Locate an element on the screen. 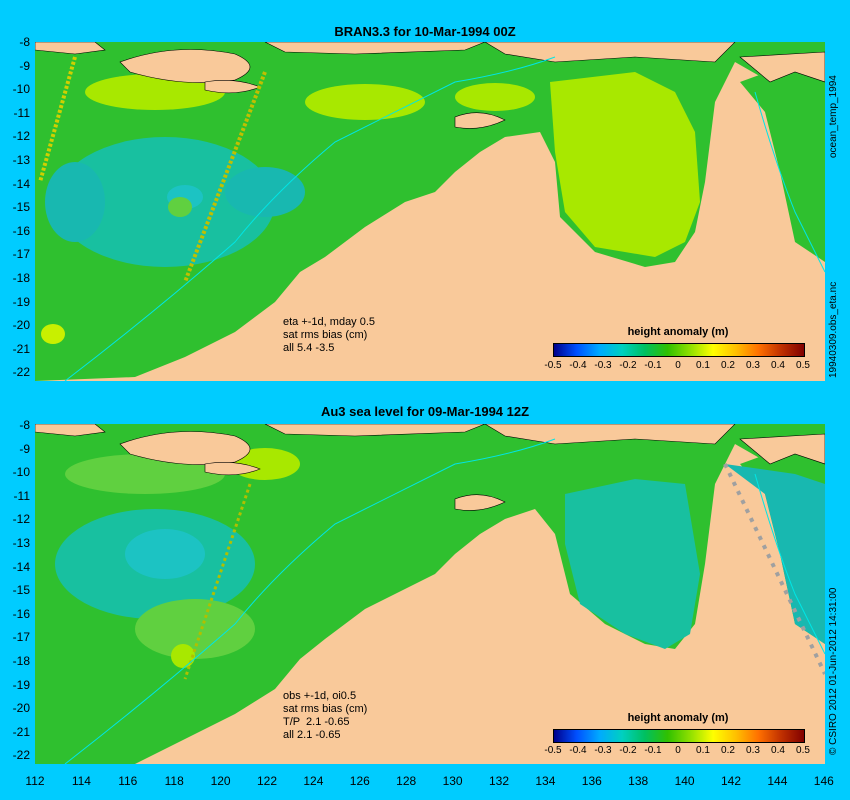  lon-tick: 140 is located at coordinates (684, 781).